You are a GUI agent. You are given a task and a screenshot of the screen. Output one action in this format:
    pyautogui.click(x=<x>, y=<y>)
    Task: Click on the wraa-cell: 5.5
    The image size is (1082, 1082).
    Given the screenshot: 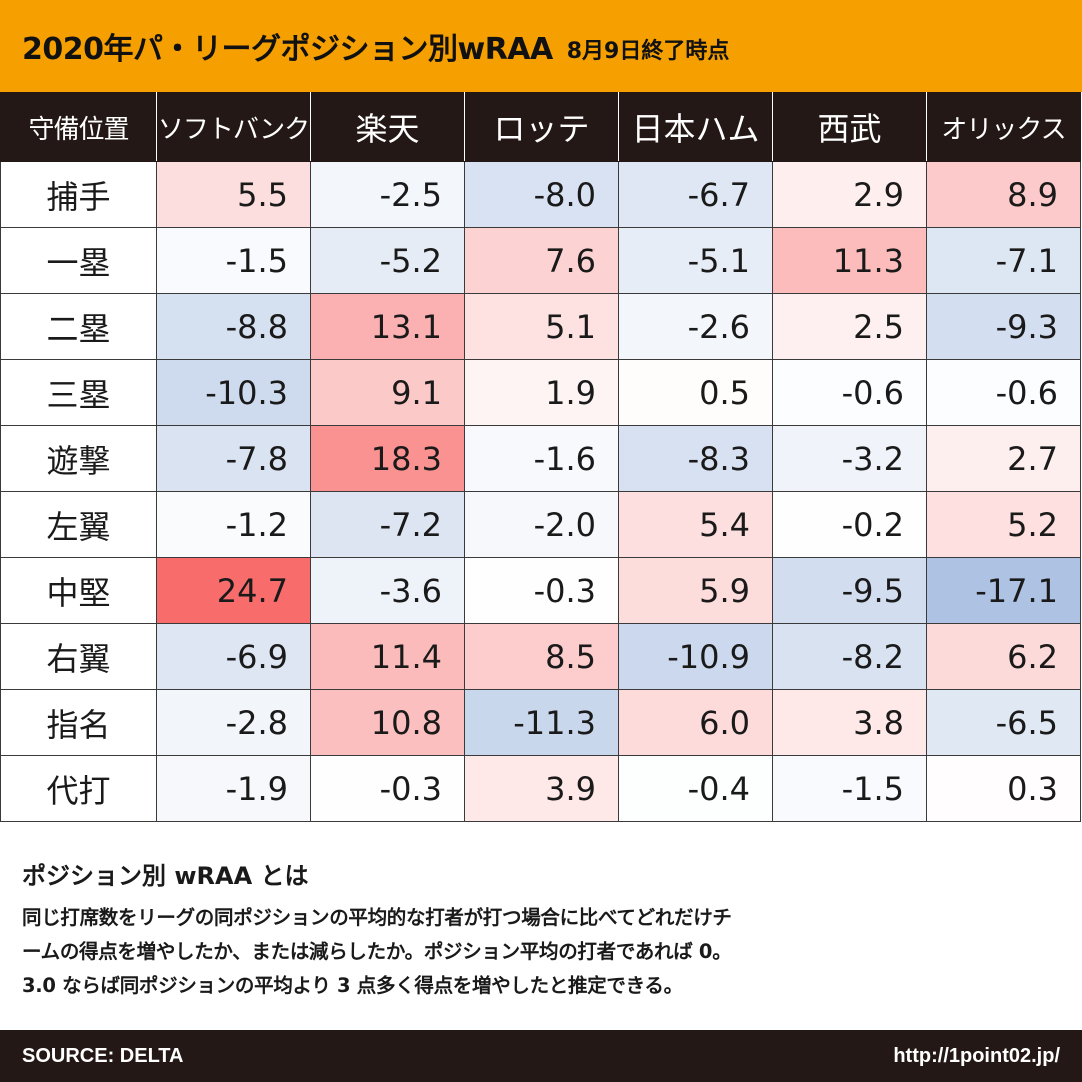 What is the action you would take?
    pyautogui.click(x=233, y=194)
    